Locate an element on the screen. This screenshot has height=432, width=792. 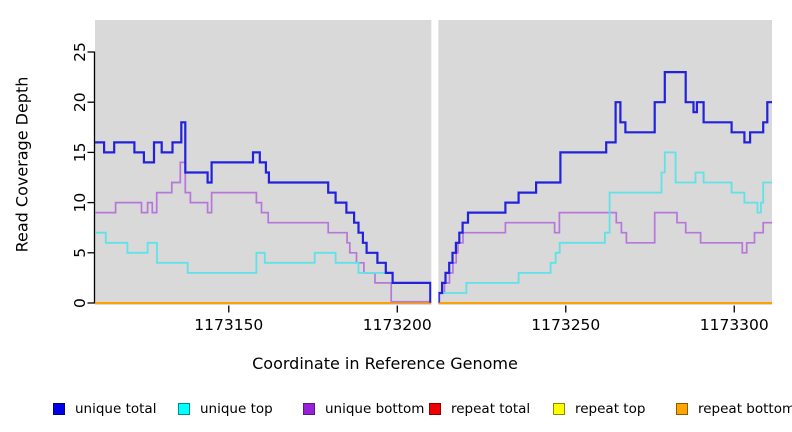
x-axis-title: Coordinate in Reference Genome is located at coordinates (385, 363).